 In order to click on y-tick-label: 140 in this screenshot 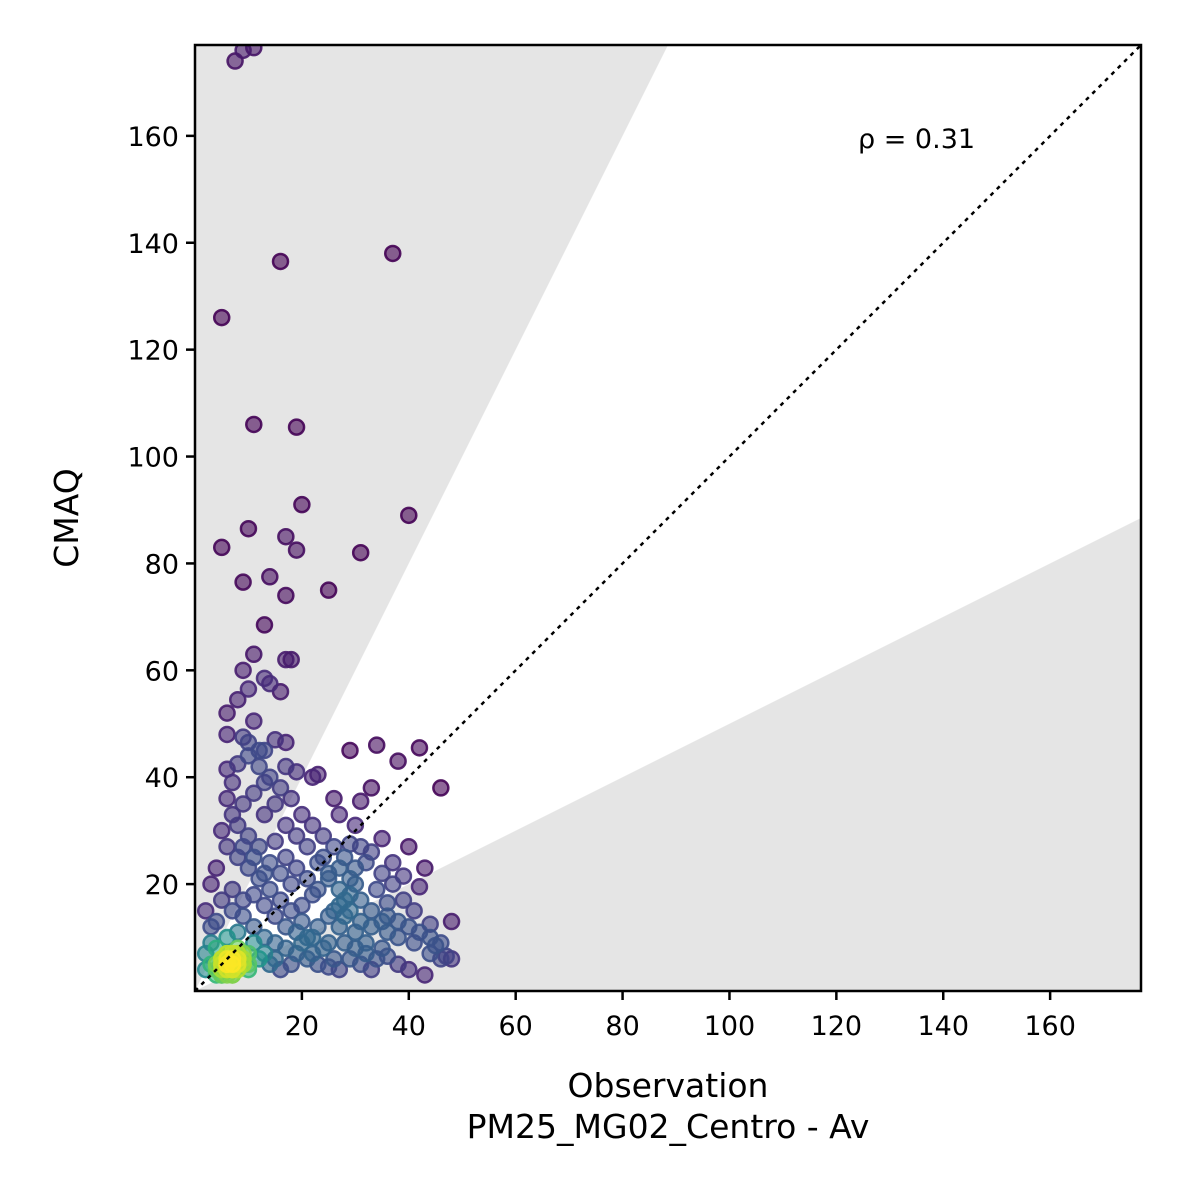, I will do `click(153, 244)`.